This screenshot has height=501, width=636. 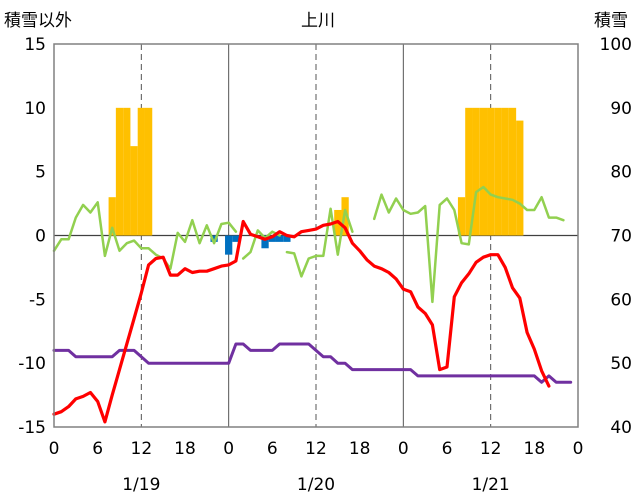 What do you see at coordinates (621, 173) in the screenshot?
I see `y-right-tick-label: 80` at bounding box center [621, 173].